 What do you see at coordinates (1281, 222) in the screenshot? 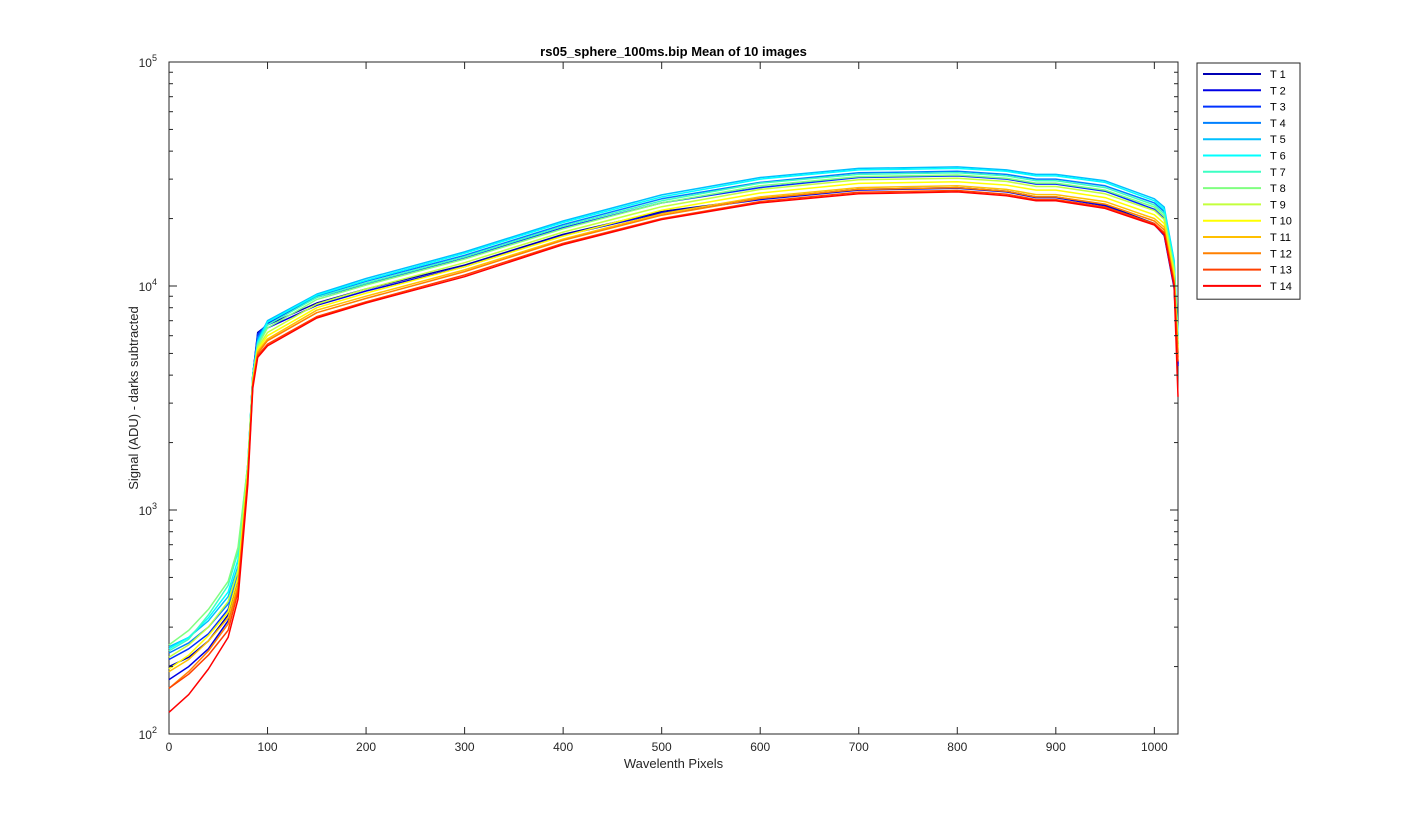
I see `legend-label: T 10` at bounding box center [1281, 222].